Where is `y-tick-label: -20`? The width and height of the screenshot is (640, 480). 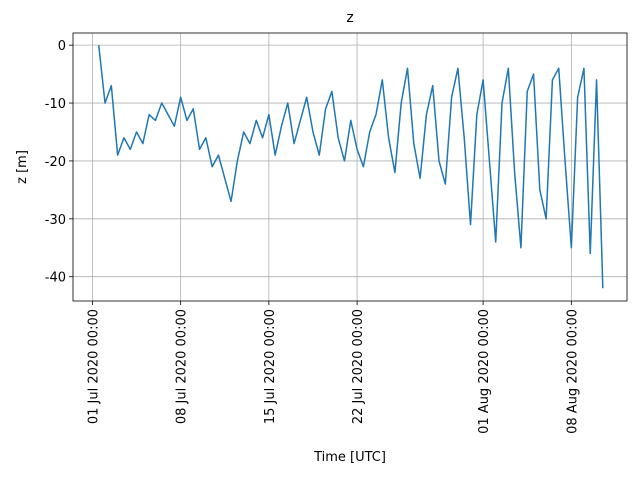
y-tick-label: -20 is located at coordinates (55, 162).